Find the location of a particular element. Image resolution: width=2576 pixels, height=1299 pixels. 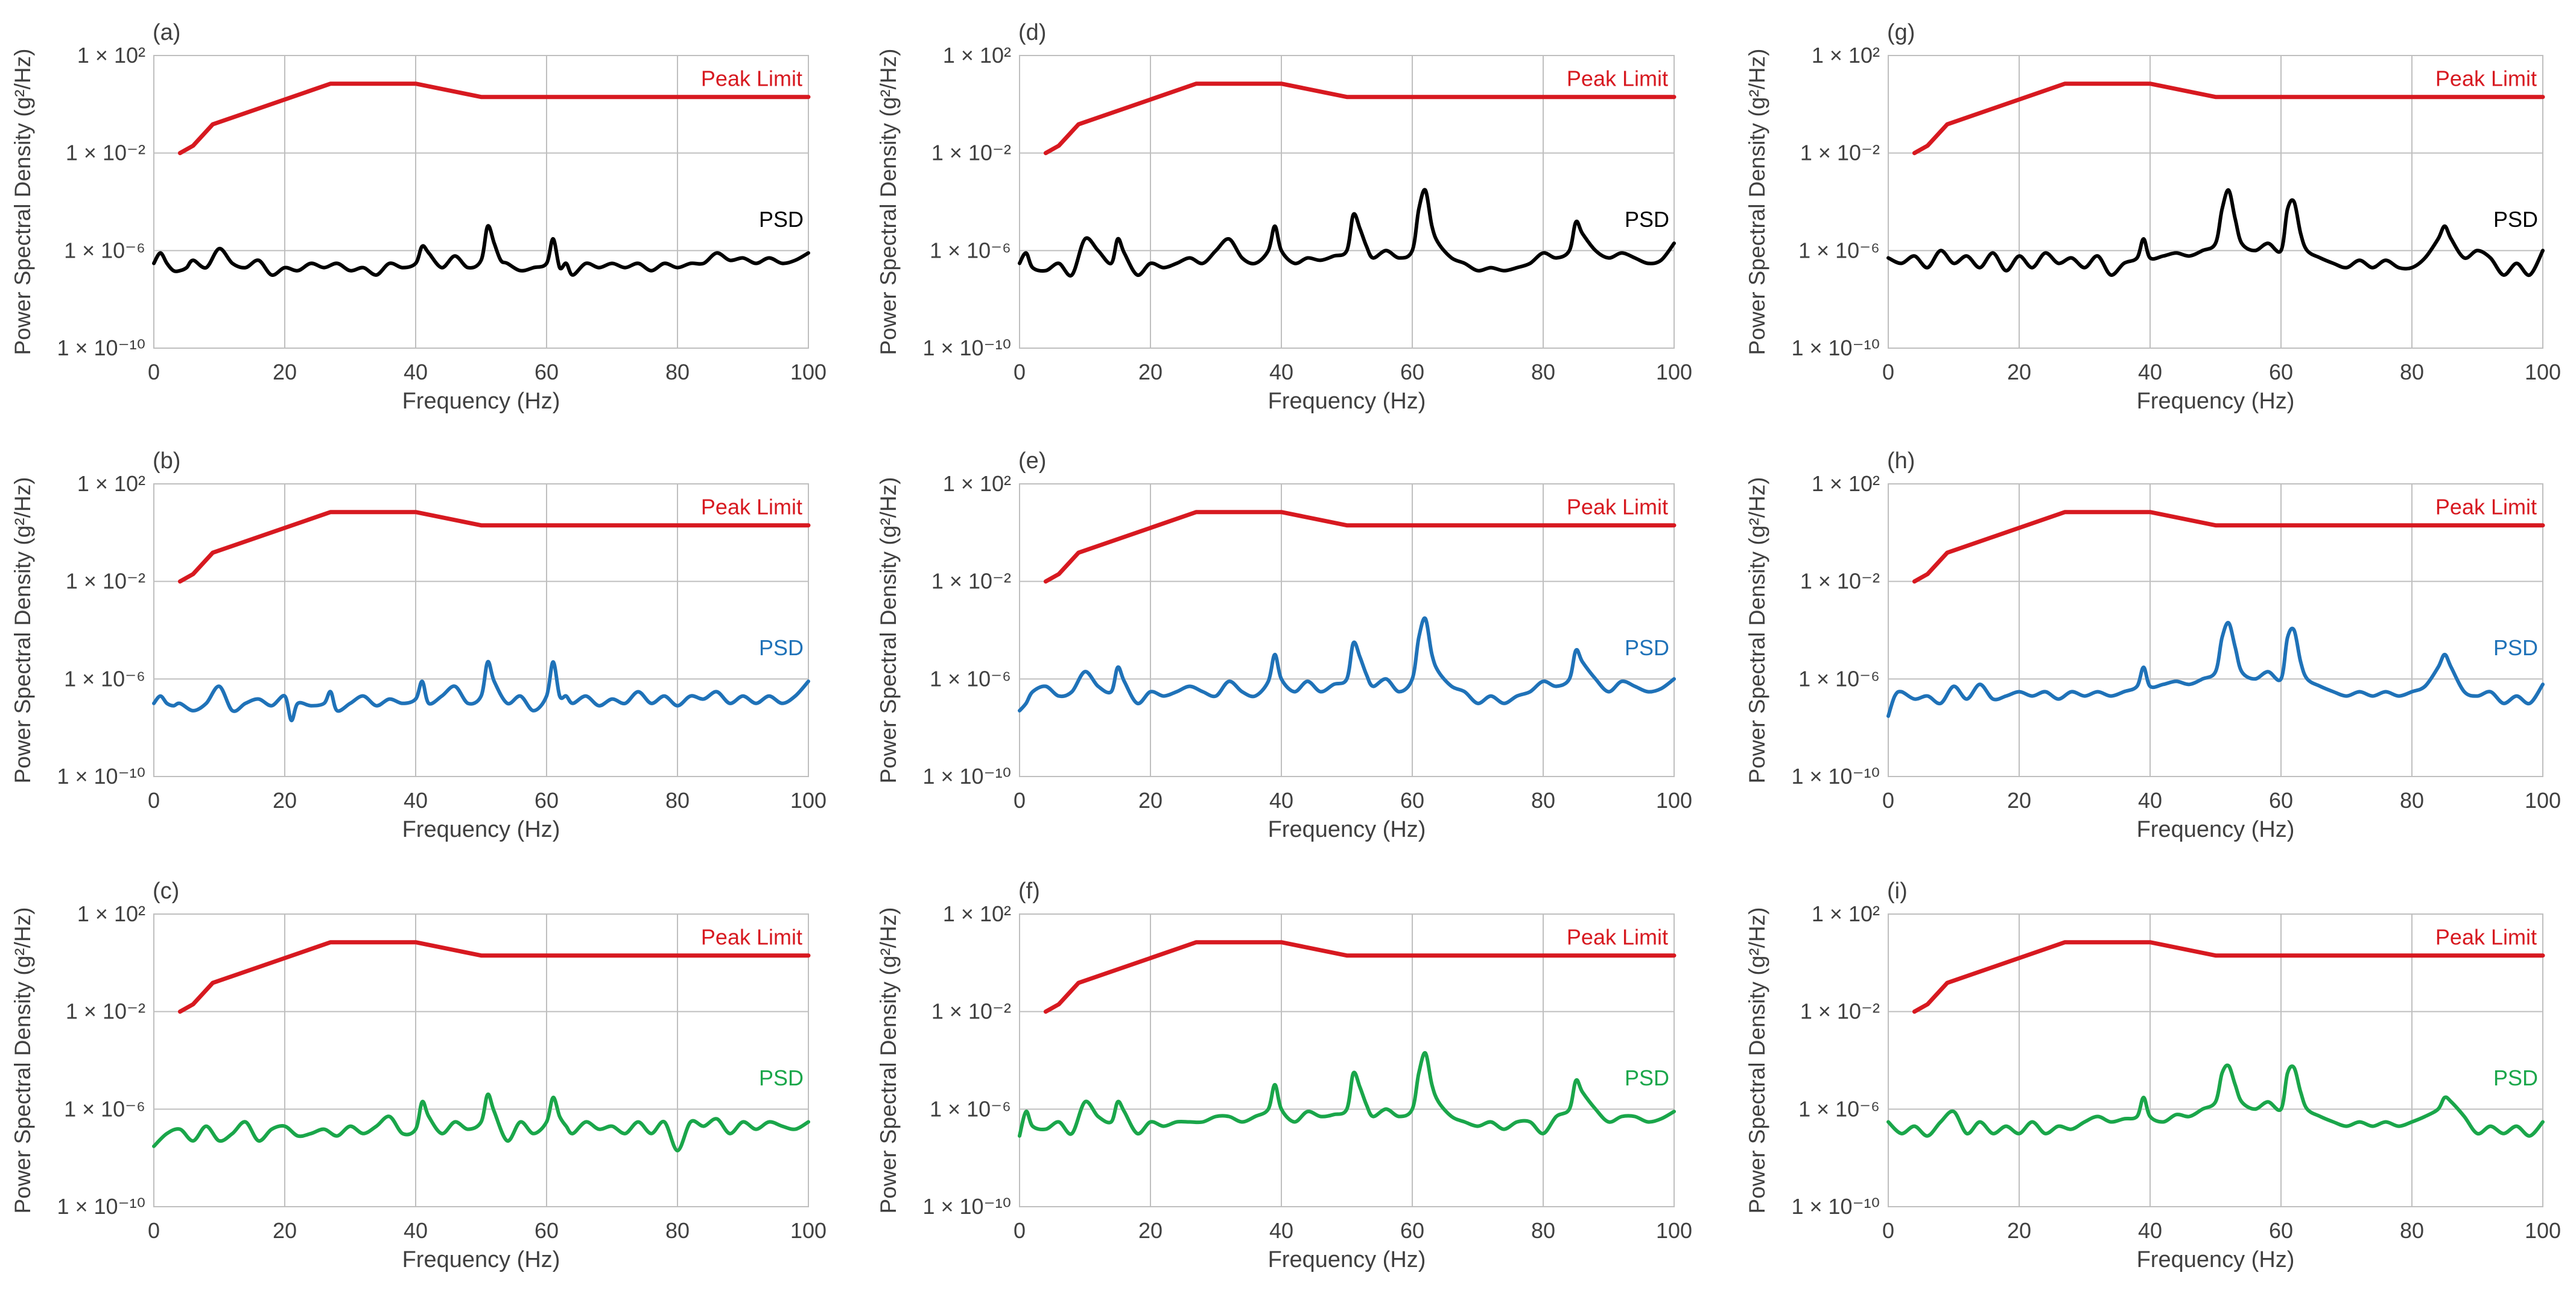

panel-label: (g) is located at coordinates (1901, 32).